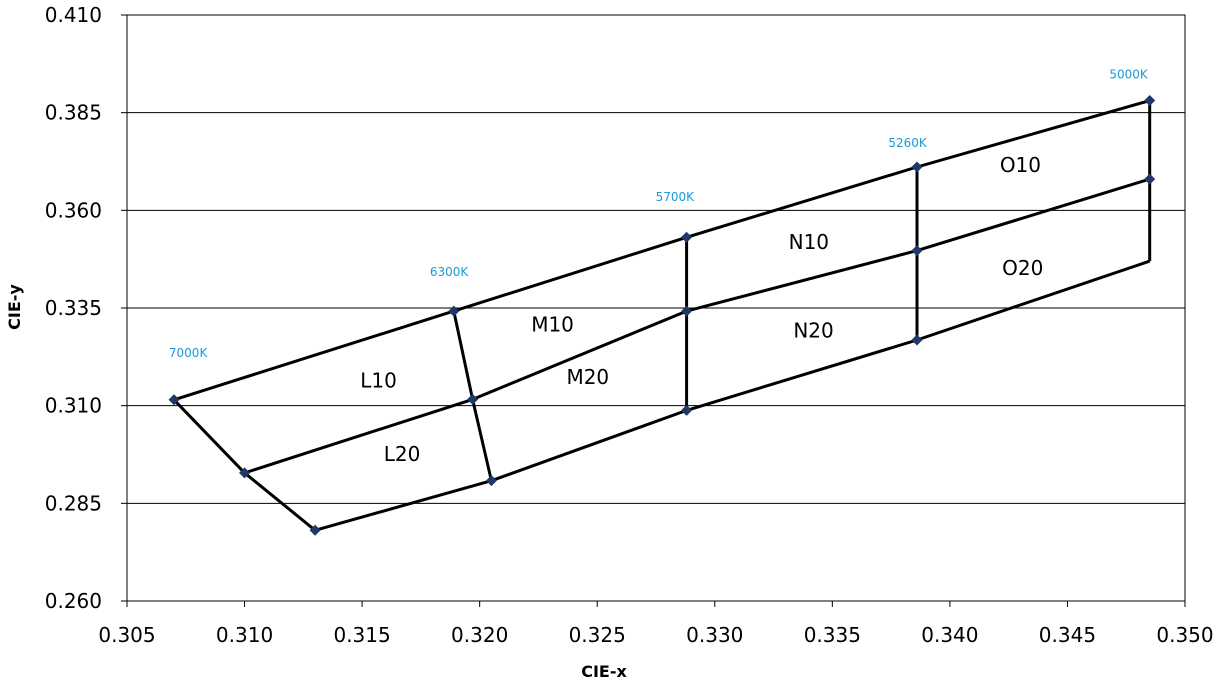 The height and width of the screenshot is (690, 1218). What do you see at coordinates (479, 635) in the screenshot?
I see `x-tick-label: 0.320` at bounding box center [479, 635].